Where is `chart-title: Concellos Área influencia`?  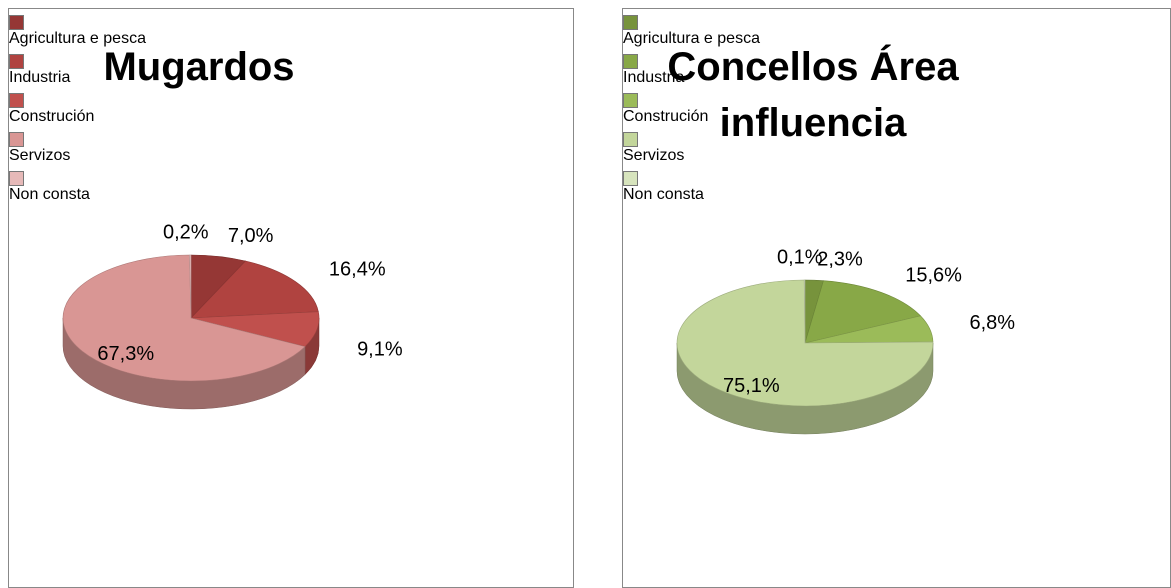
chart-title: Concellos Área influencia is located at coordinates (813, 95).